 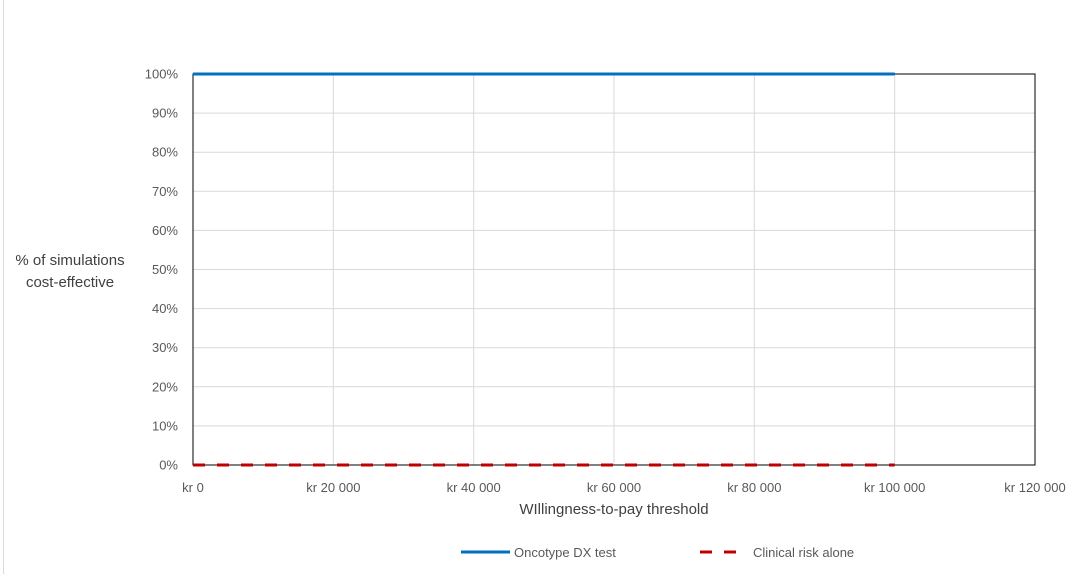 What do you see at coordinates (165, 386) in the screenshot?
I see `y-tick-label: 20%` at bounding box center [165, 386].